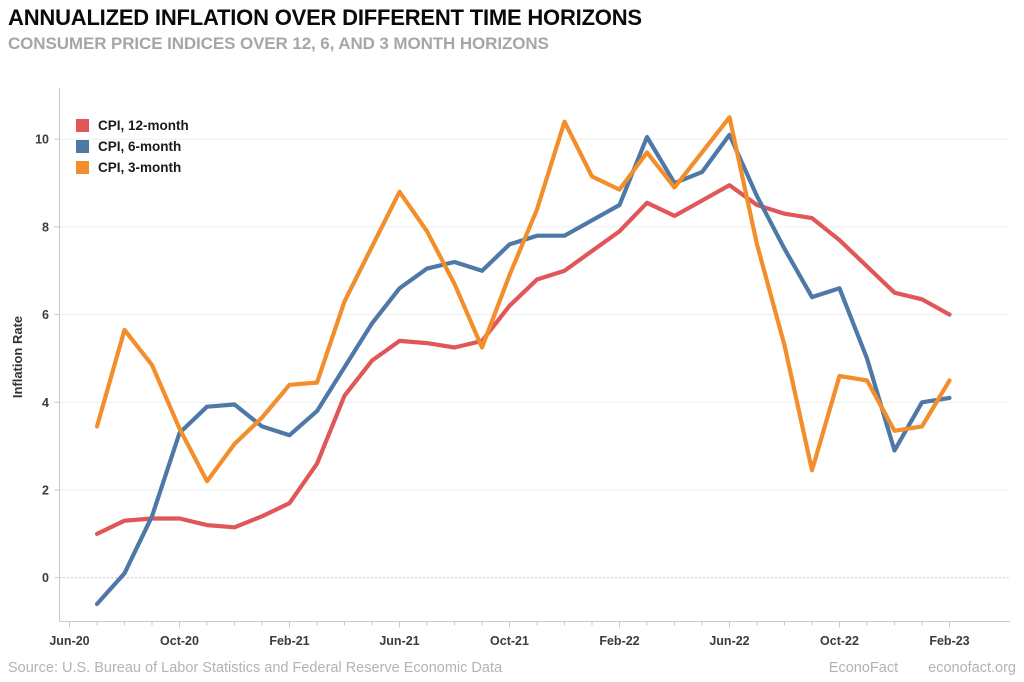 This screenshot has height=682, width=1024. What do you see at coordinates (839, 641) in the screenshot?
I see `x-tick-label: Oct-22` at bounding box center [839, 641].